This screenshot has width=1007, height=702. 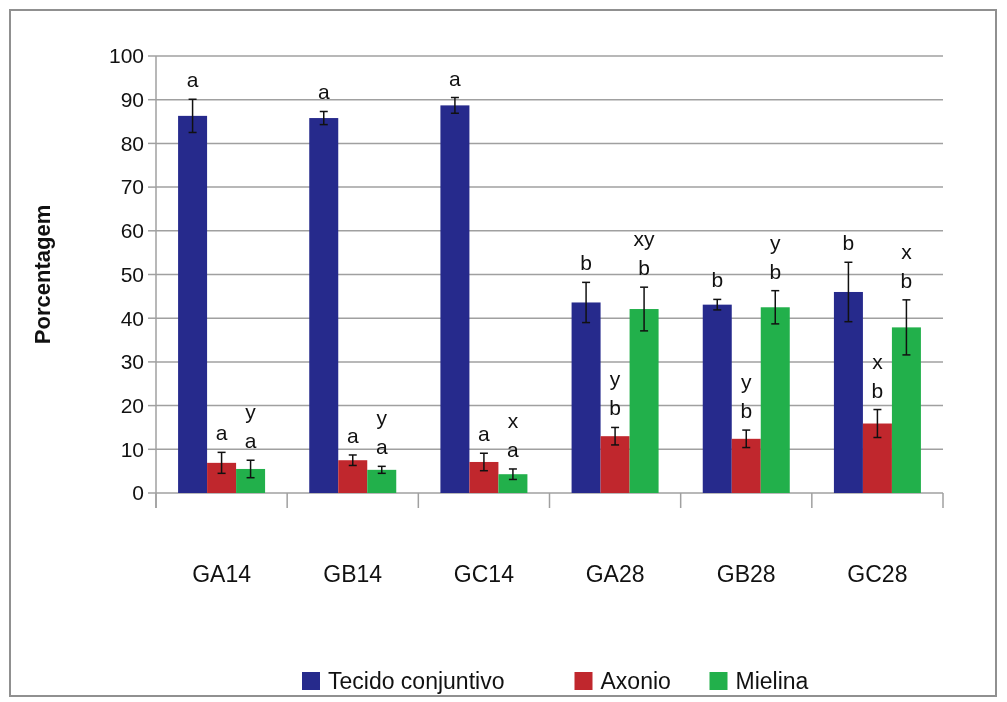 I want to click on y-tick-label: 80, so click(x=132, y=143).